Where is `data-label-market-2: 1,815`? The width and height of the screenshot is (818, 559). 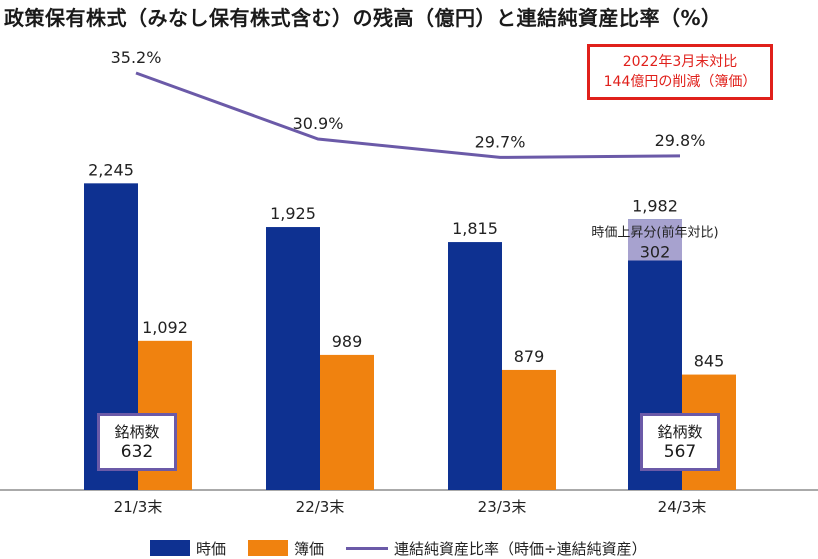 data-label-market-2: 1,815 is located at coordinates (475, 228).